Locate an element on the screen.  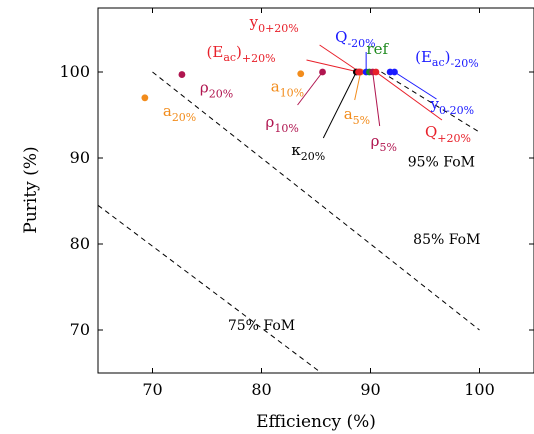
point-label-5: a5% is located at coordinates (357, 116).